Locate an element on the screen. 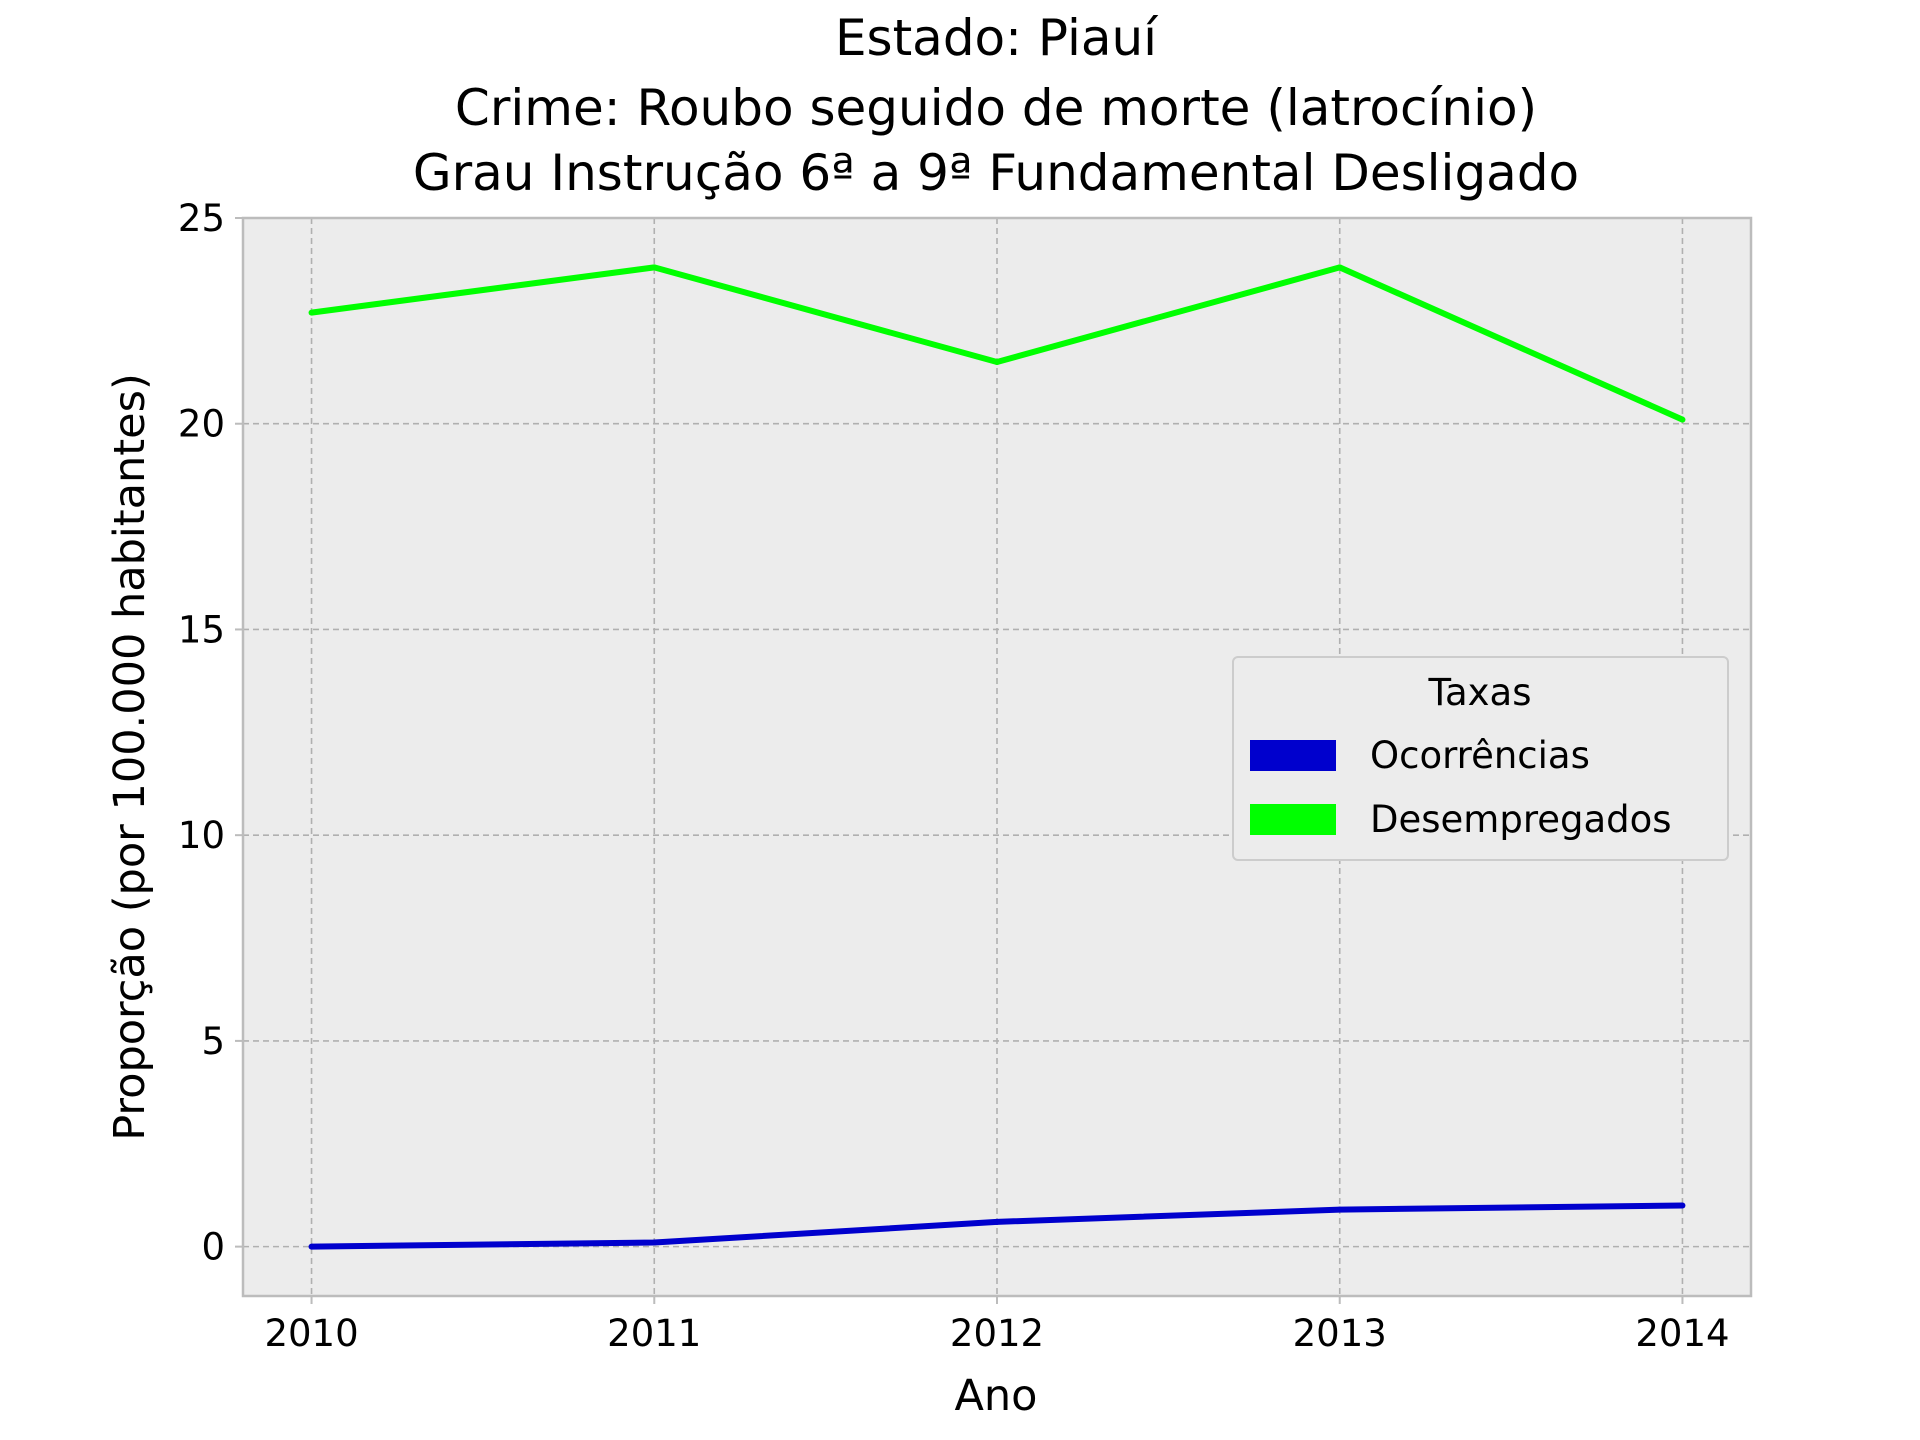 The width and height of the screenshot is (1920, 1440). x-axis-ticks: 2010 2011 2012 2013 2014 is located at coordinates (997, 1325).